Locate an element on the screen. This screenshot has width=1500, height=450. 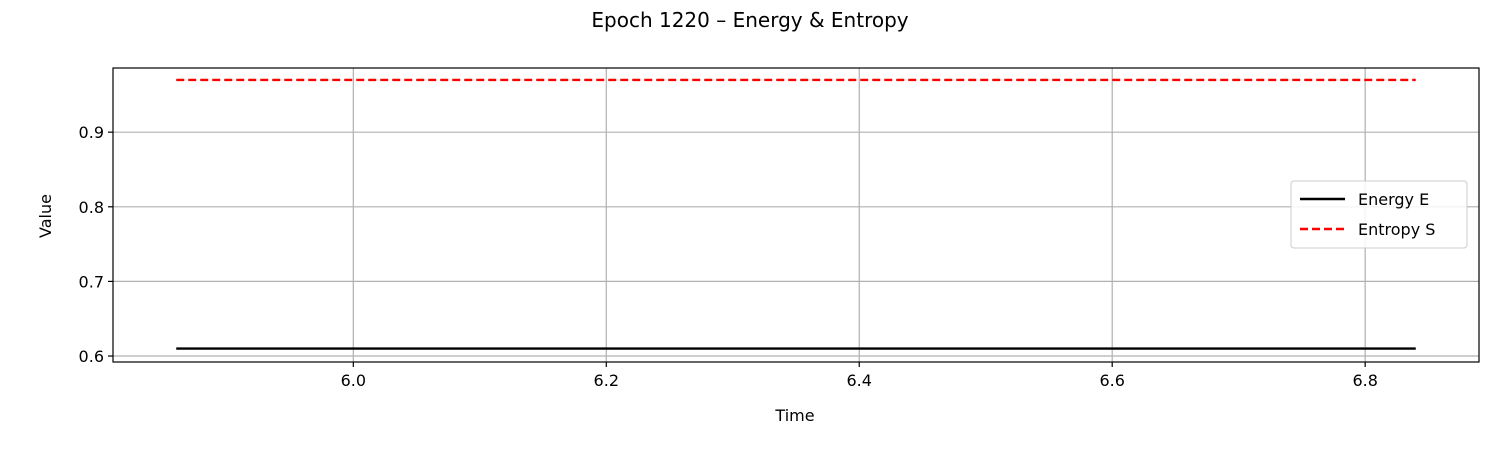
x-tick-label: 6.0 is located at coordinates (353, 380).